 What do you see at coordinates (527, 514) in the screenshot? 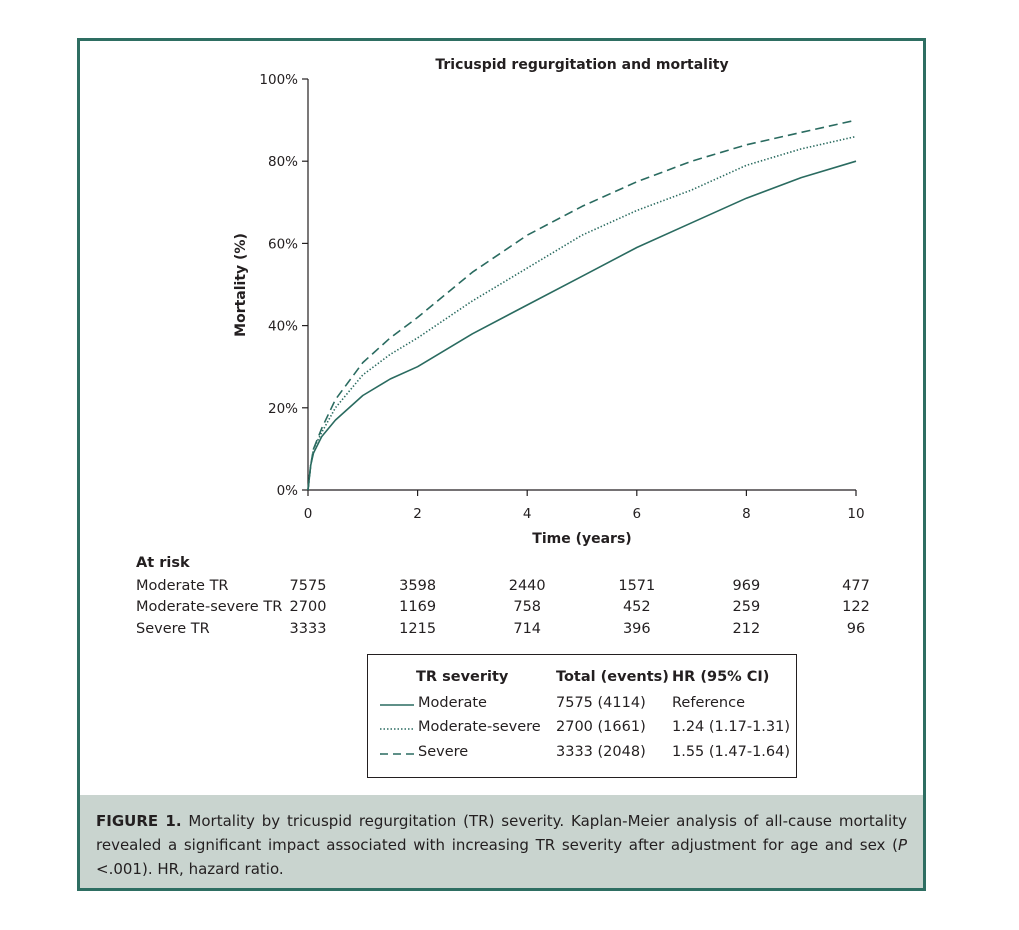
I see `x-tick-label: 4` at bounding box center [527, 514].